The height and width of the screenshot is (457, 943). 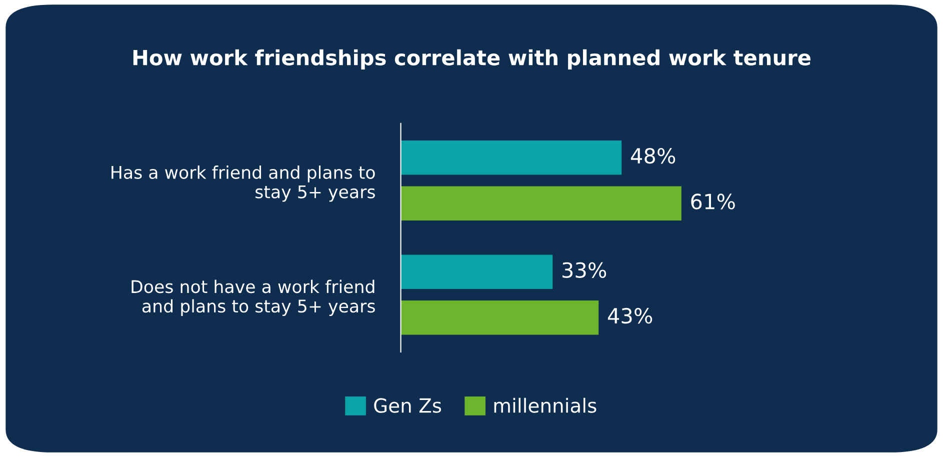 I want to click on chart-title: How work friendships correlate with planned work tenure, so click(x=471, y=59).